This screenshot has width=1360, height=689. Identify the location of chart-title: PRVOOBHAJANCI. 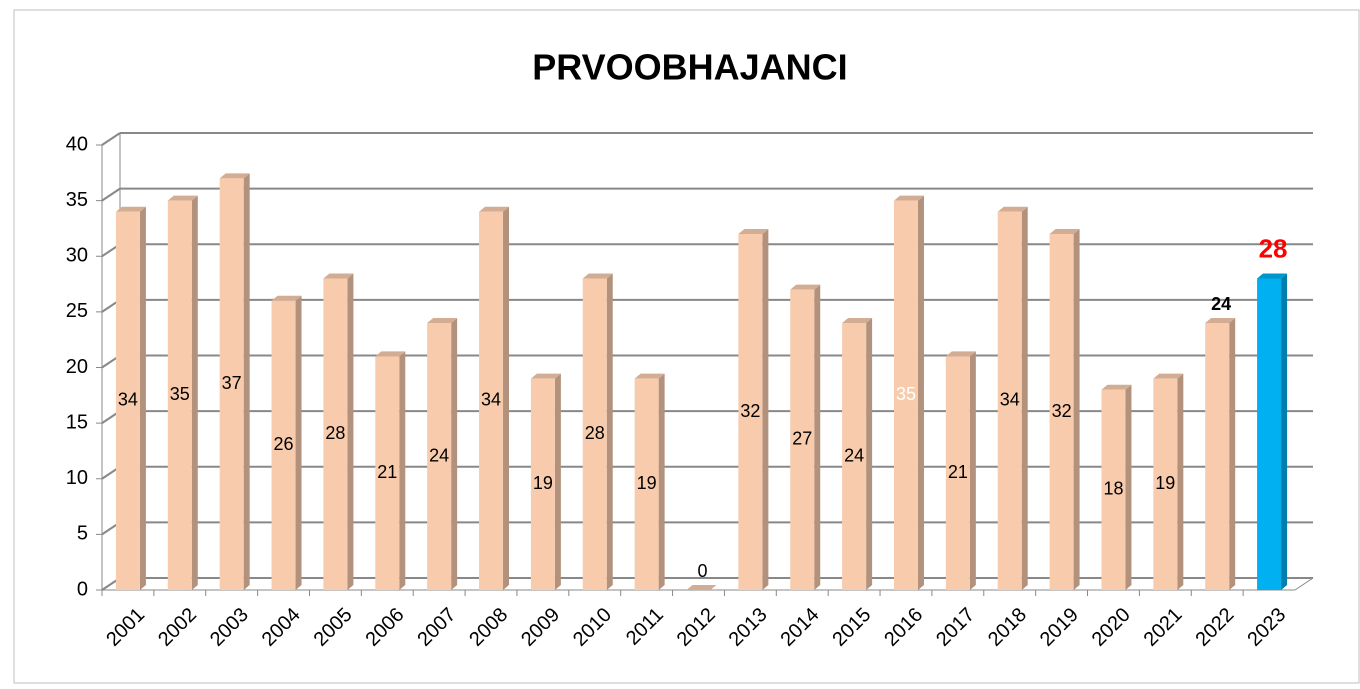
(689, 67).